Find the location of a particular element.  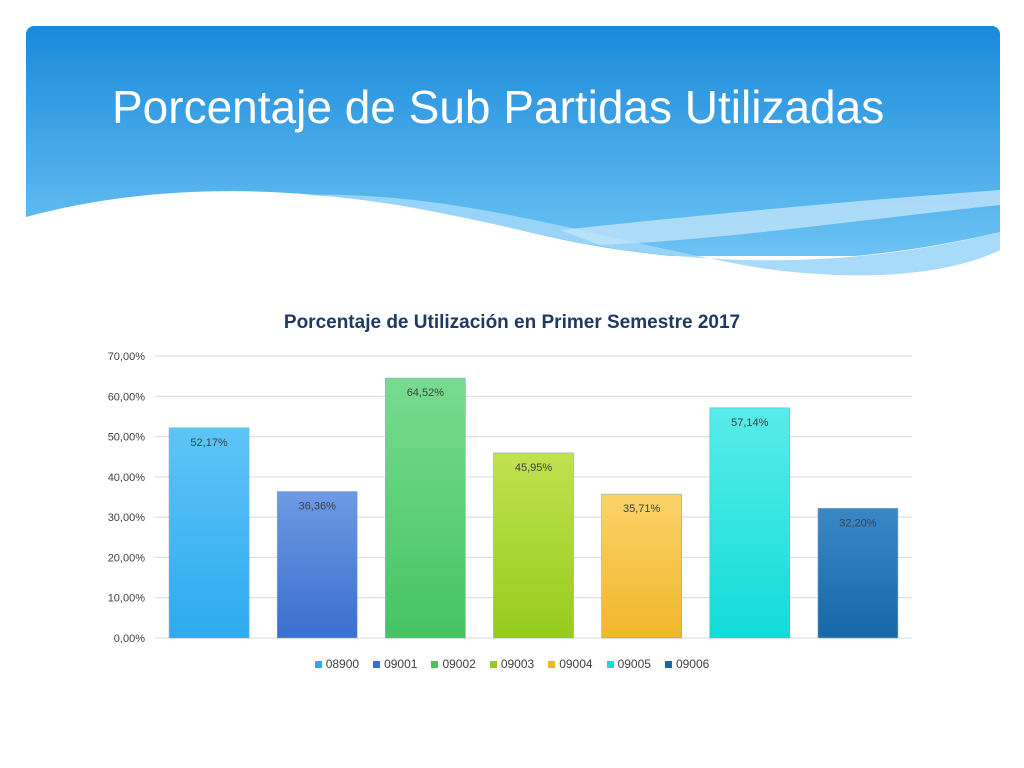

data-label: 45,95% is located at coordinates (534, 468).